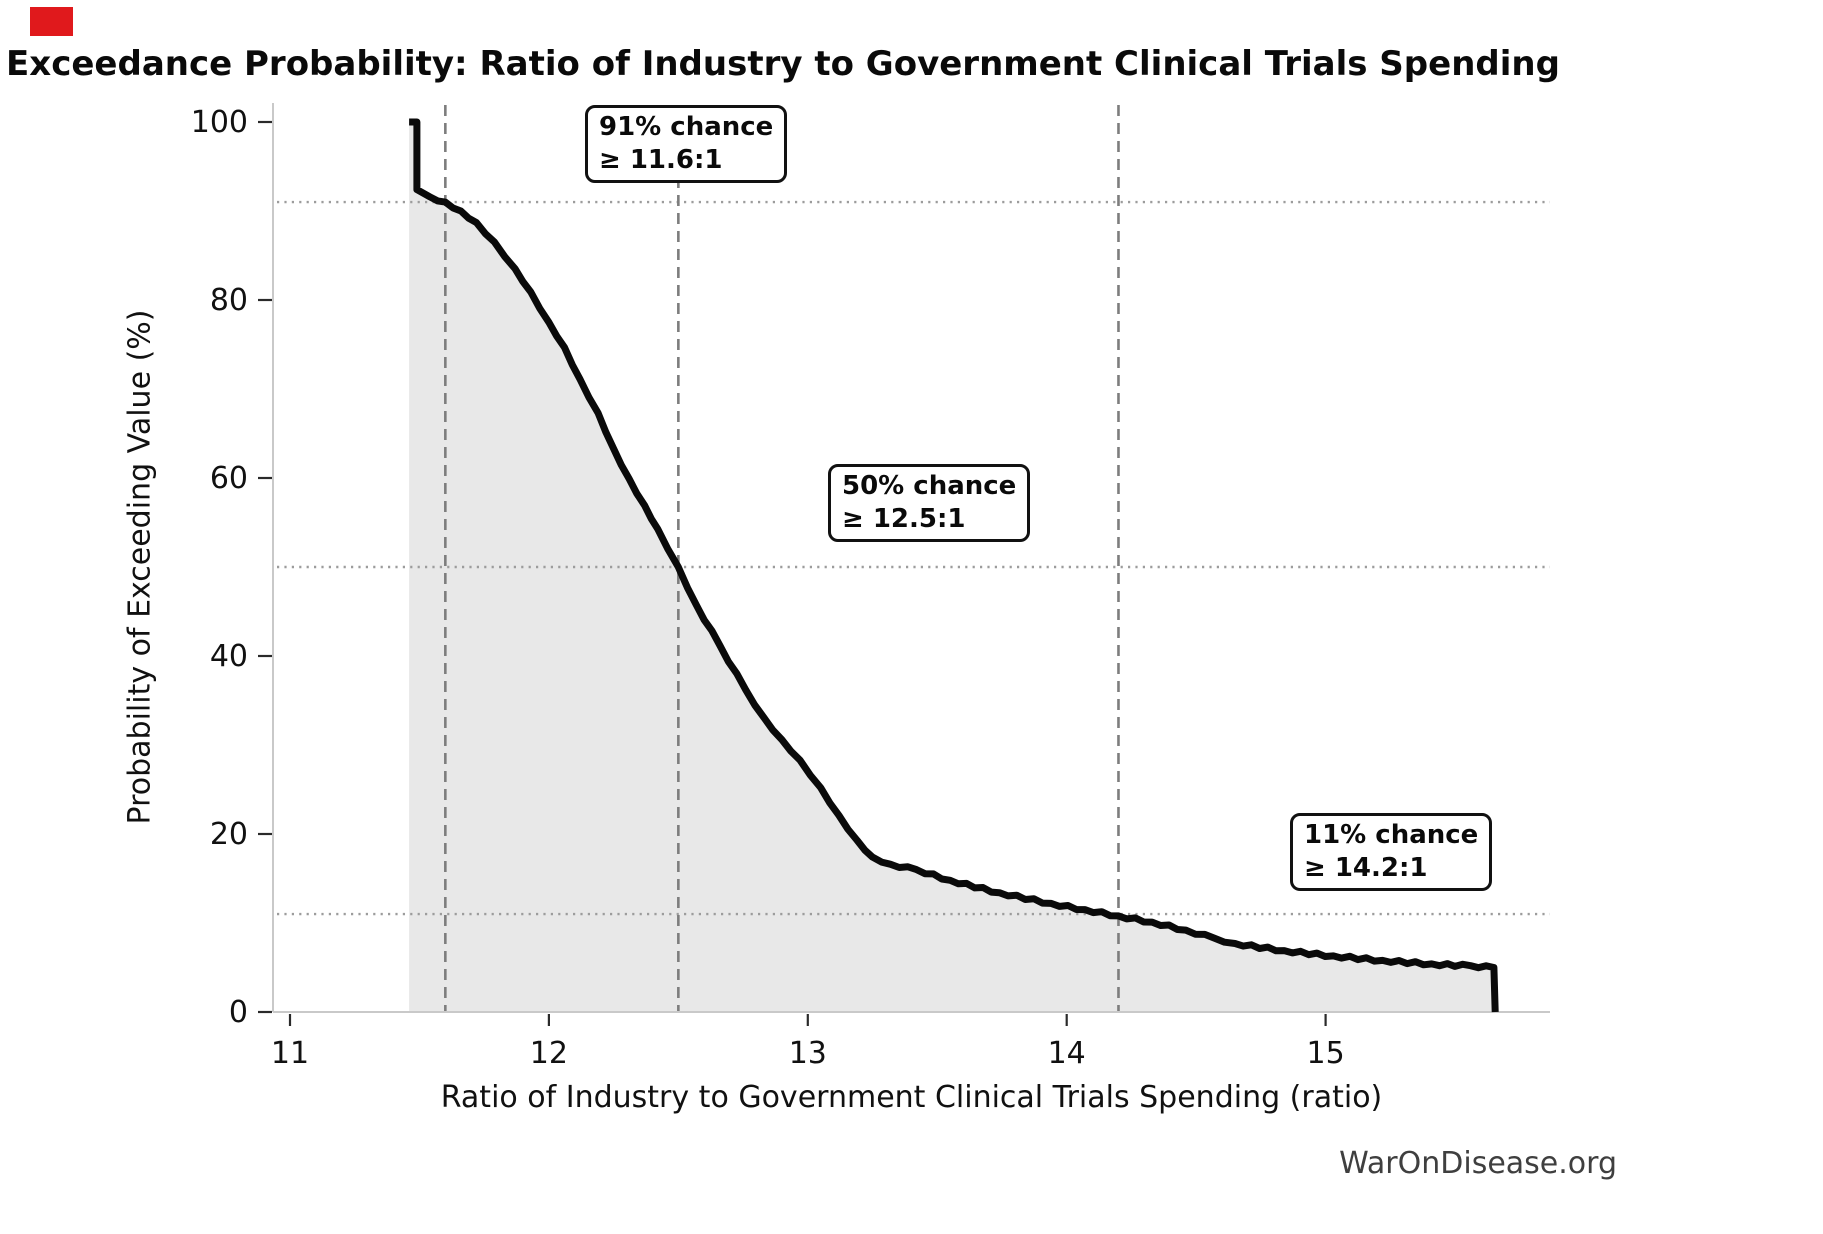  Describe the element at coordinates (229, 478) in the screenshot. I see `y-tick-label: 60` at that location.